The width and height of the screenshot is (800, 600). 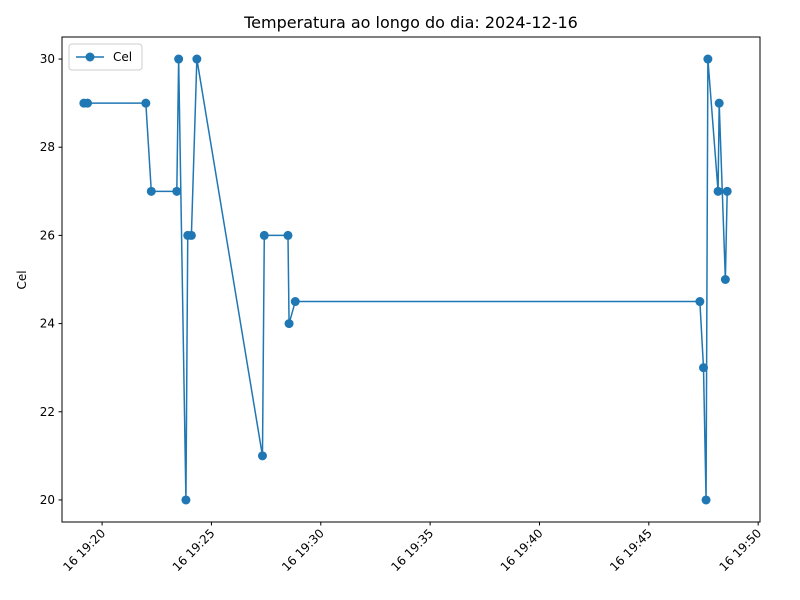 I want to click on y-axis-label: Cel, so click(x=22, y=279).